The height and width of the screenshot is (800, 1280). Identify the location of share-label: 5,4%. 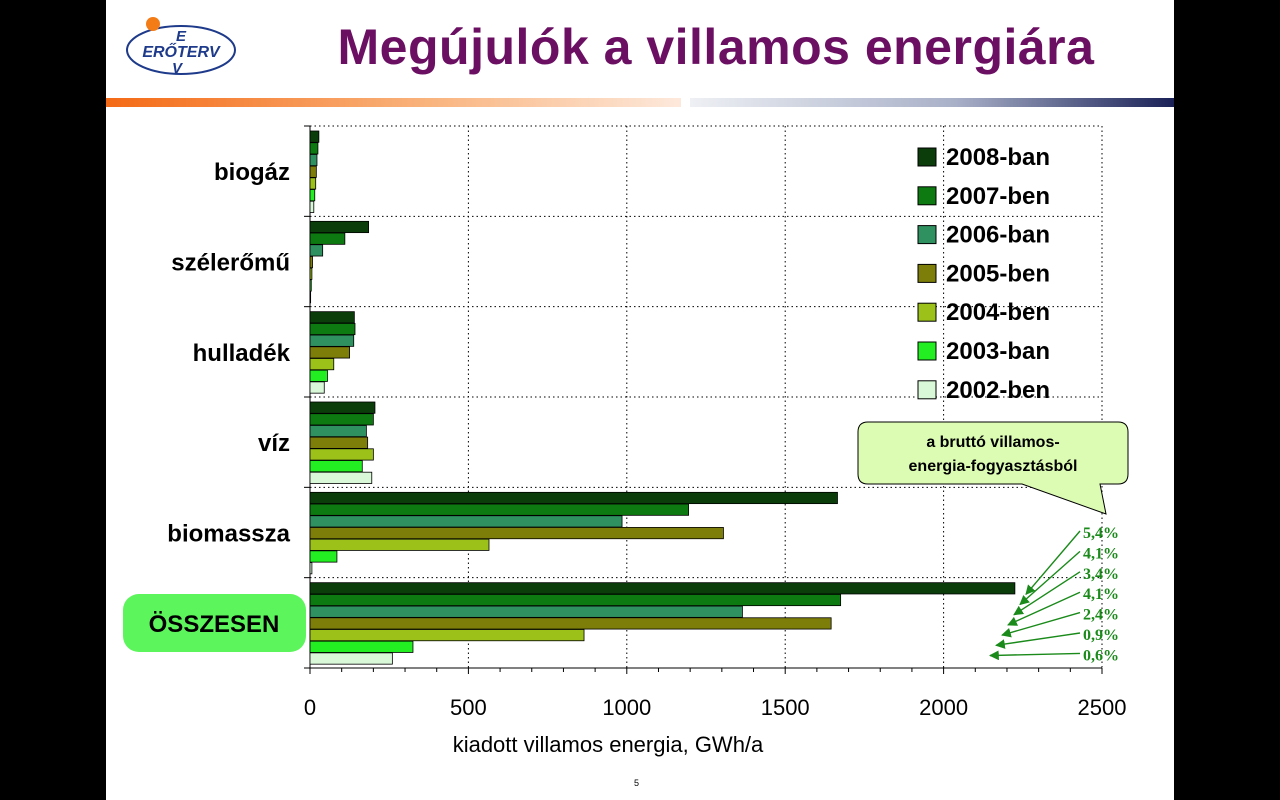
(1101, 533).